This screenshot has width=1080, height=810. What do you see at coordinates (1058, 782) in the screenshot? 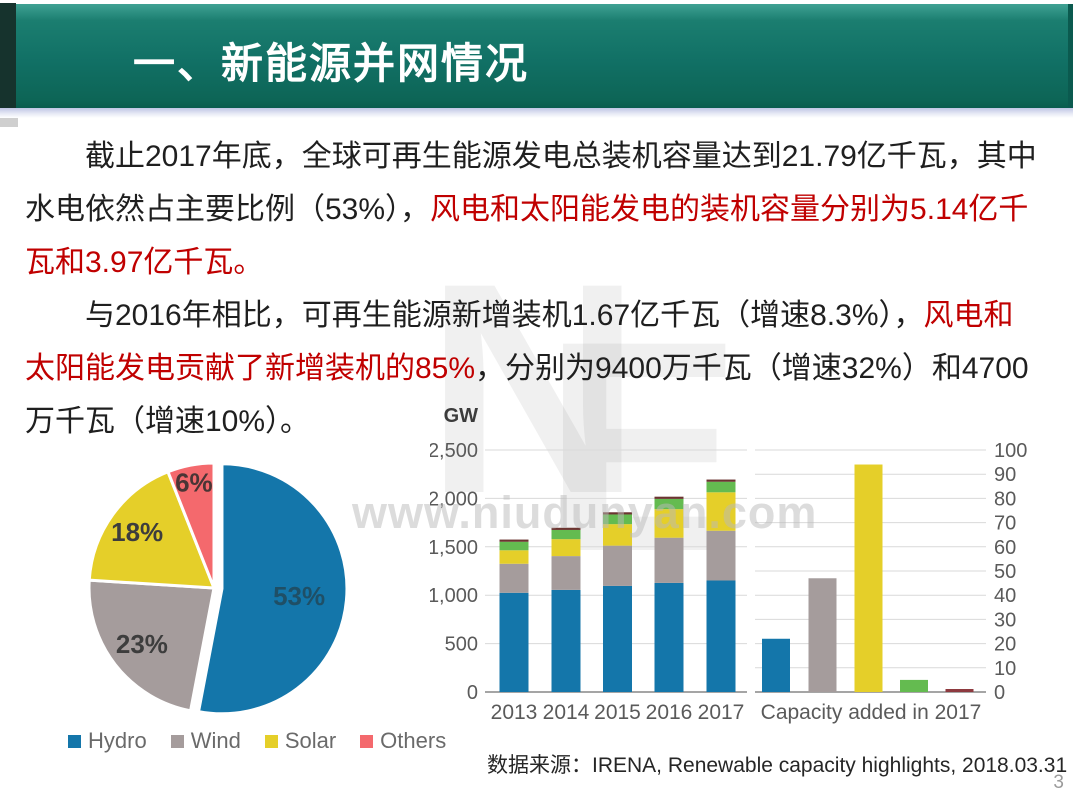
I see `page-number: 3` at bounding box center [1058, 782].